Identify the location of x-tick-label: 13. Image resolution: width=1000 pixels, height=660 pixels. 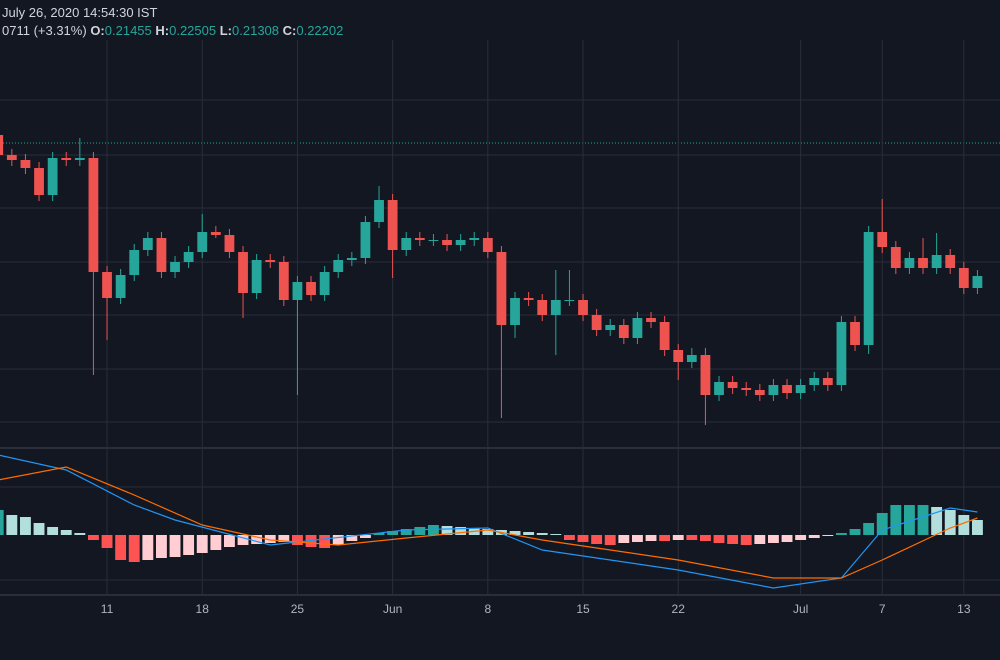
(964, 609).